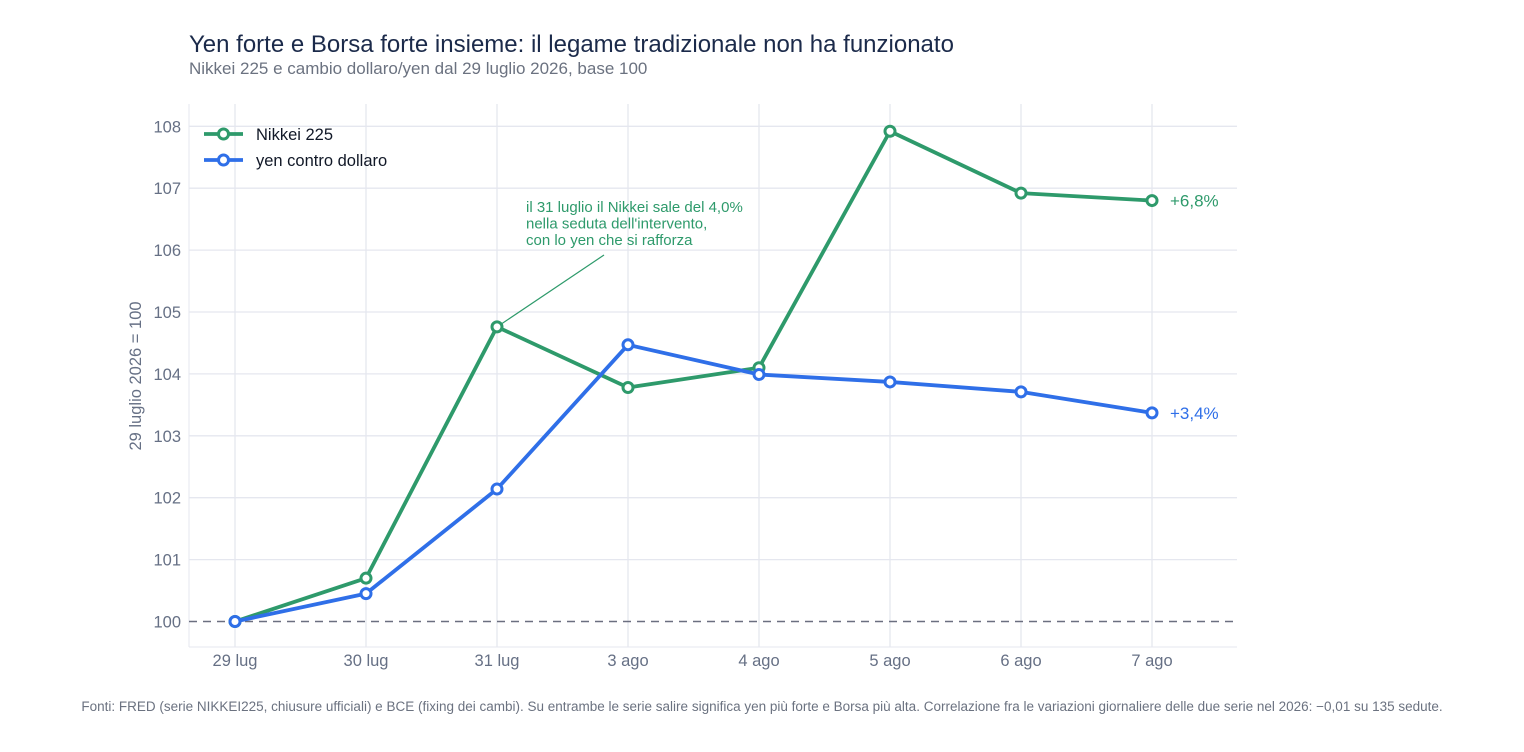 The image size is (1524, 752). What do you see at coordinates (167, 499) in the screenshot?
I see `y-tick-label: 102` at bounding box center [167, 499].